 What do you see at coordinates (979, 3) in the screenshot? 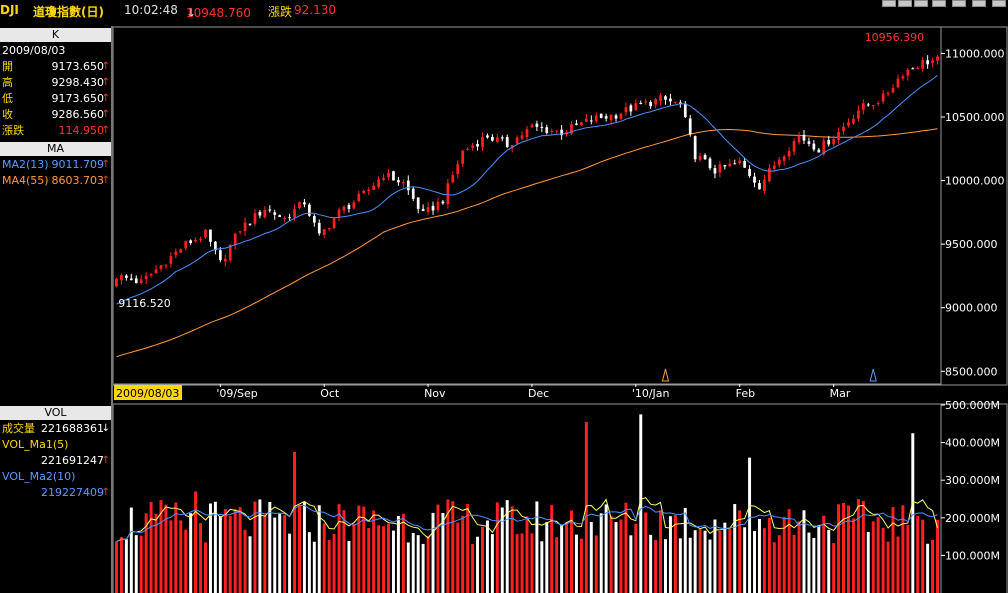
I see `maximize-button` at bounding box center [979, 3].